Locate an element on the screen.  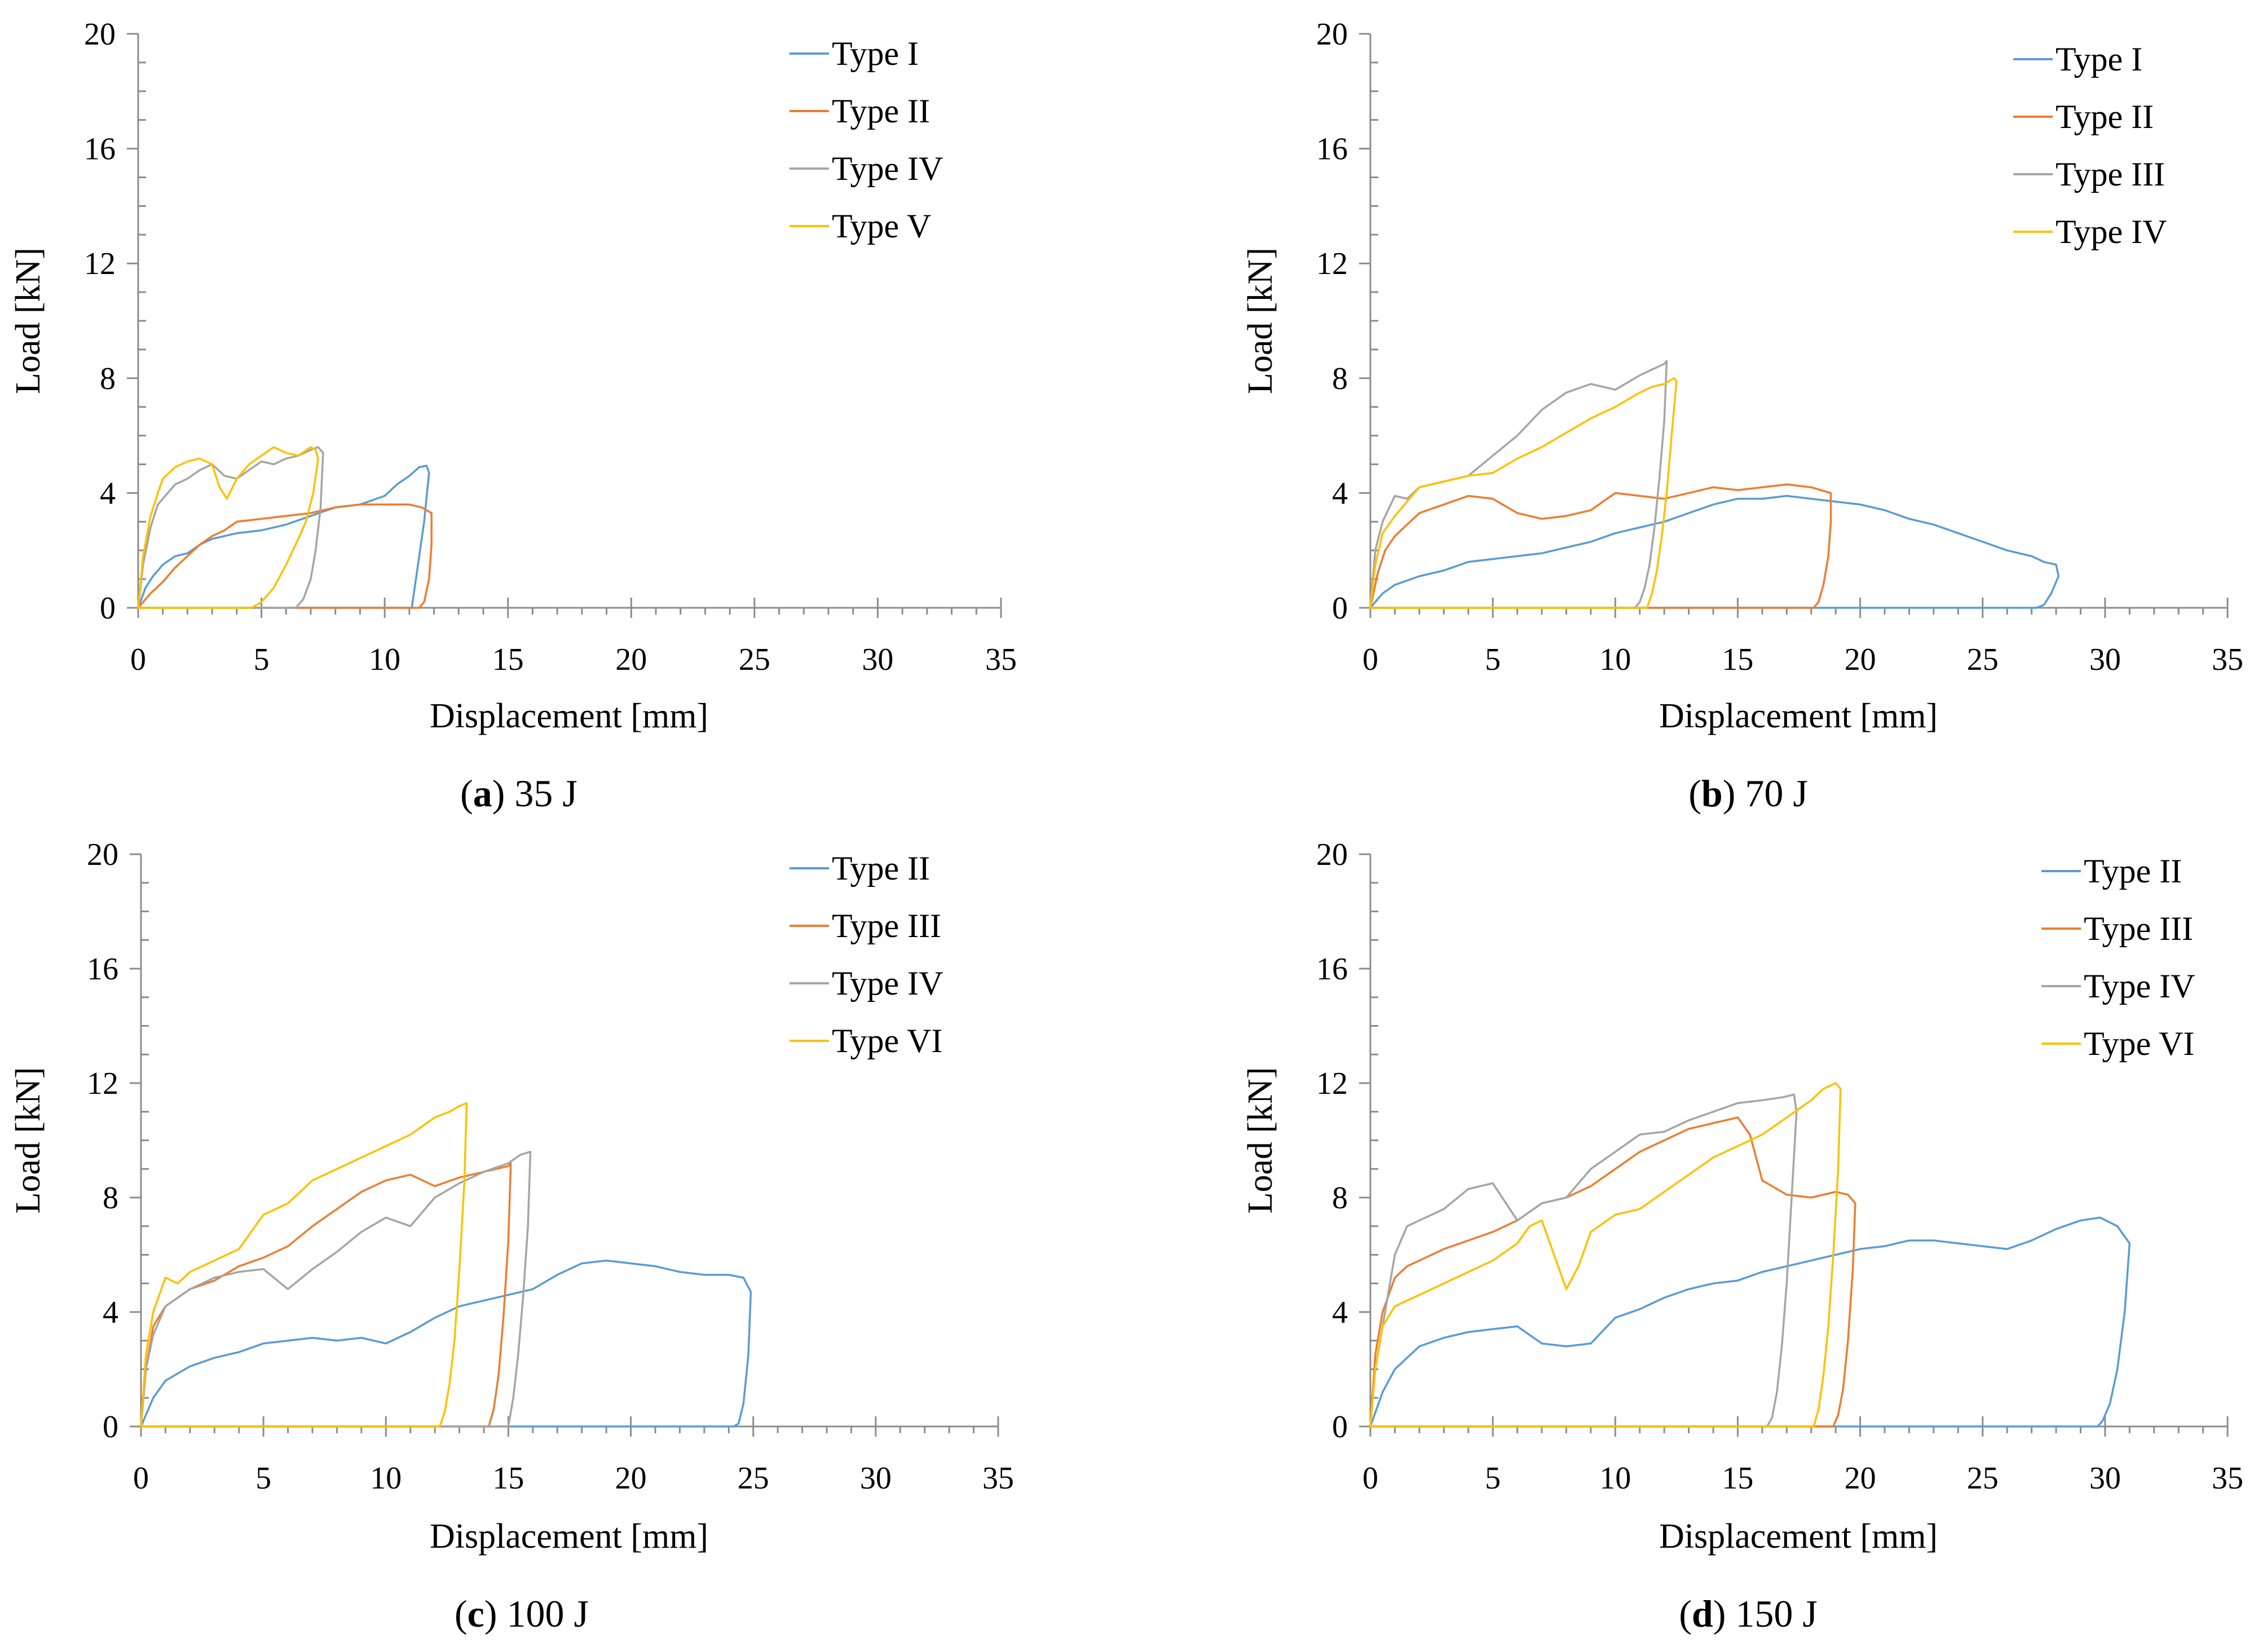
panel-caption: (b) 70 J is located at coordinates (1748, 793).